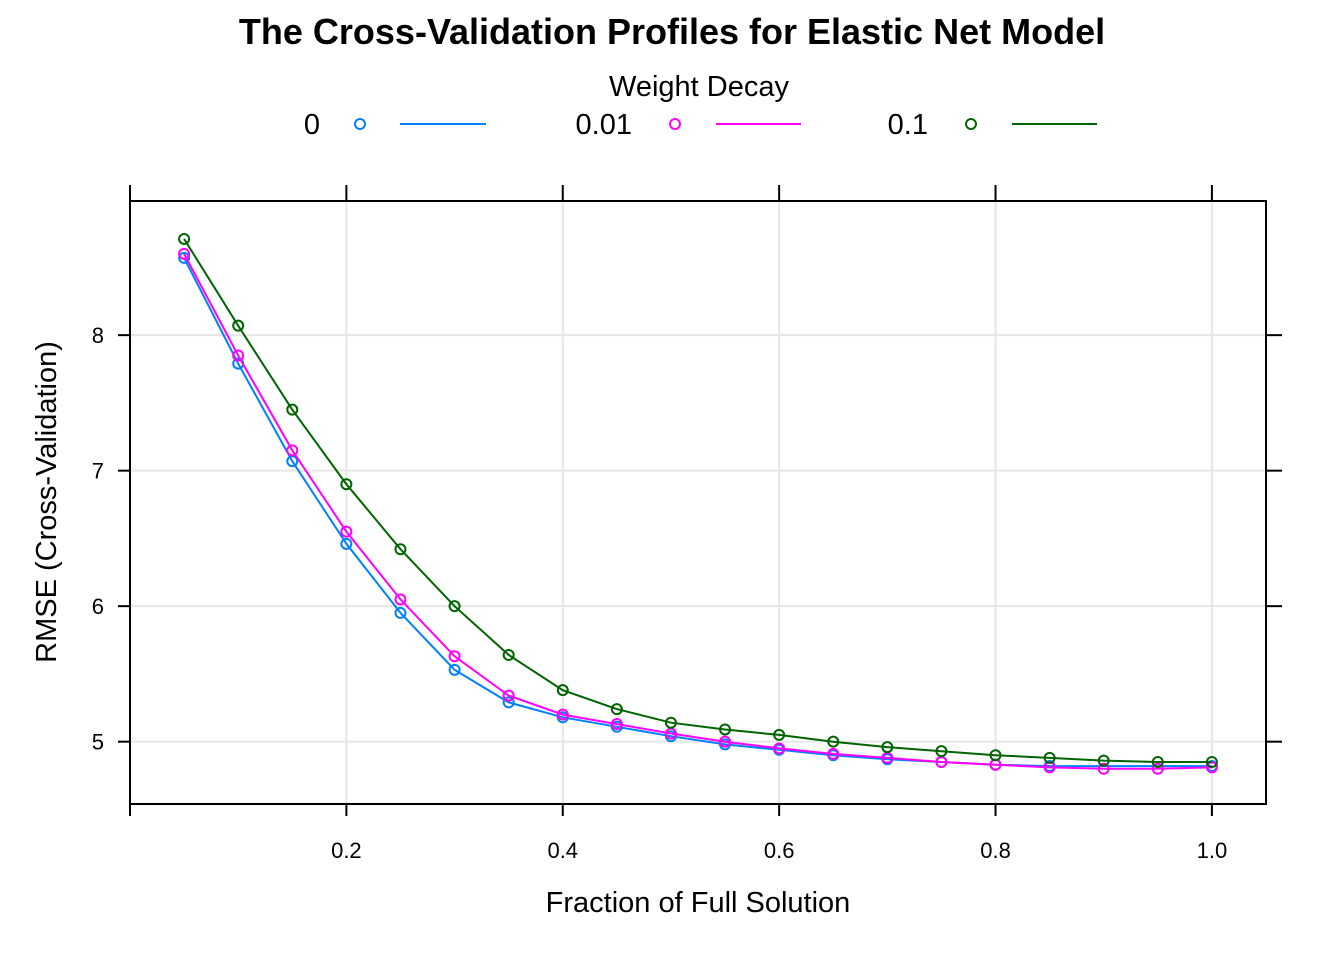 This screenshot has height=960, width=1344. What do you see at coordinates (312, 125) in the screenshot?
I see `legend-label: 0` at bounding box center [312, 125].